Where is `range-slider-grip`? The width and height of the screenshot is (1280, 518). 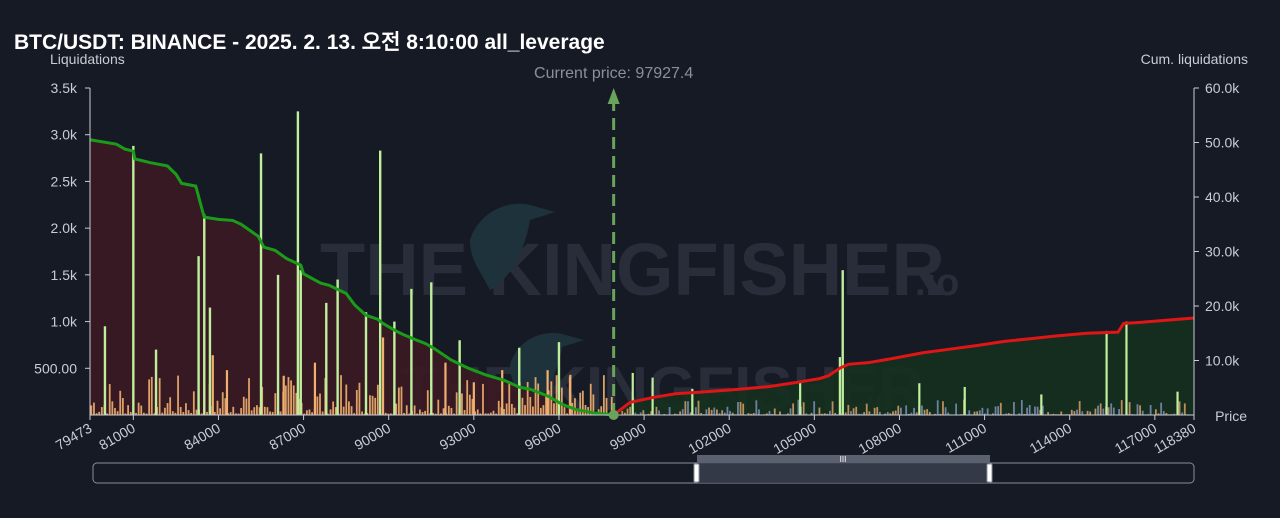
range-slider-grip is located at coordinates (843, 459).